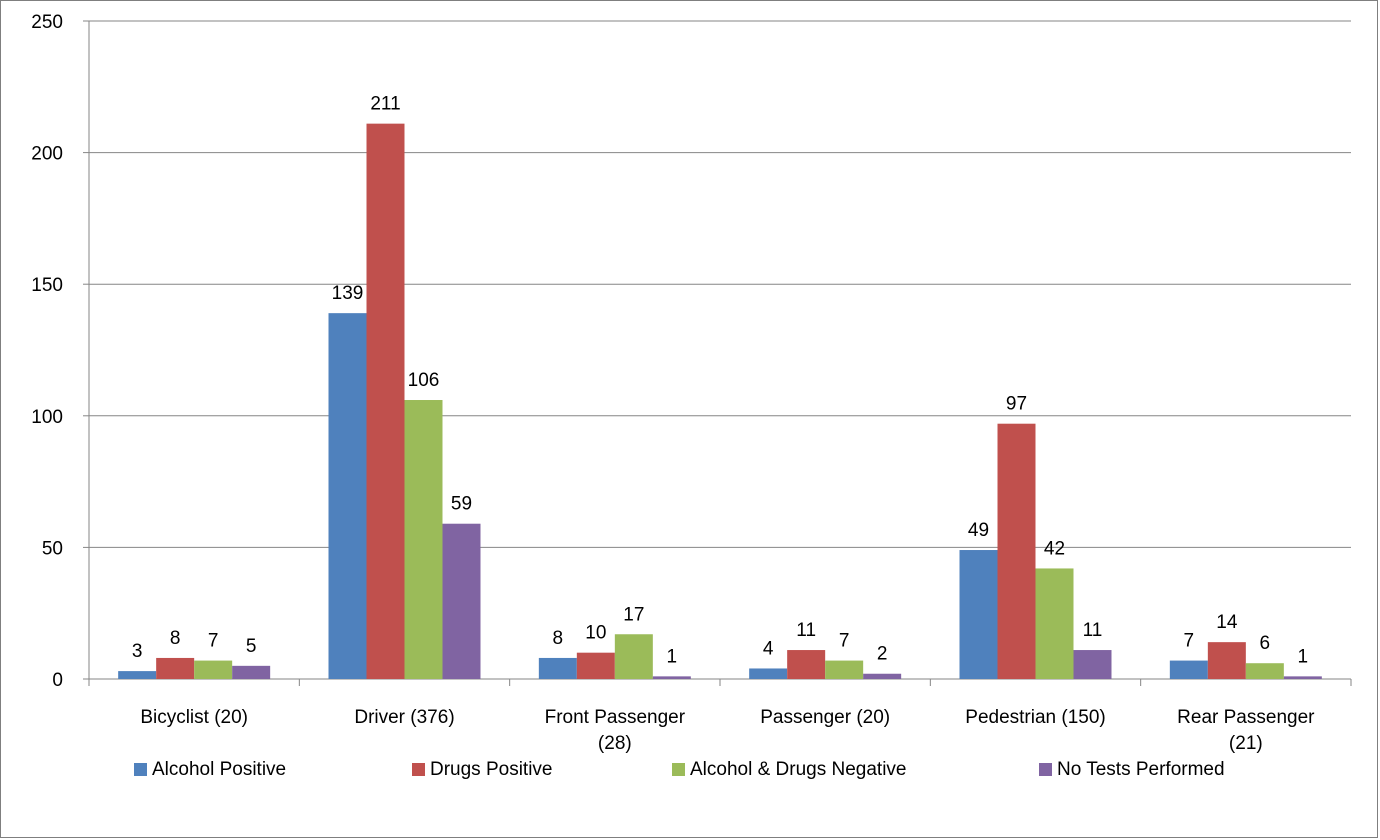 The height and width of the screenshot is (840, 1380). I want to click on y-tick-label: 100, so click(47, 417).